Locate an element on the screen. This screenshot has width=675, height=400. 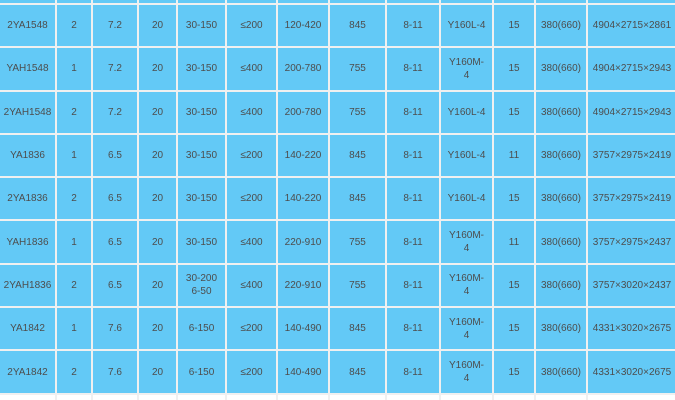
cell-r7-c12: 380(660) is located at coordinates (561, 285).